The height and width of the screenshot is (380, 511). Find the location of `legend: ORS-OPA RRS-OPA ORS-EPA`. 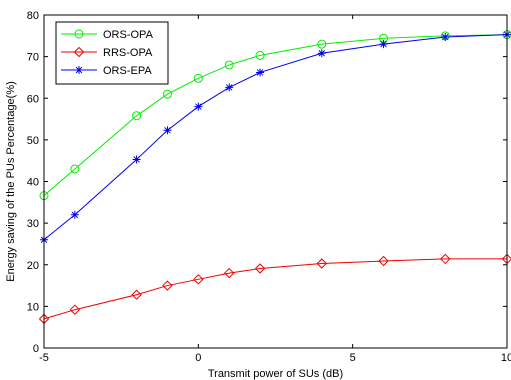

legend: ORS-OPA RRS-OPA ORS-EPA is located at coordinates (112, 53).